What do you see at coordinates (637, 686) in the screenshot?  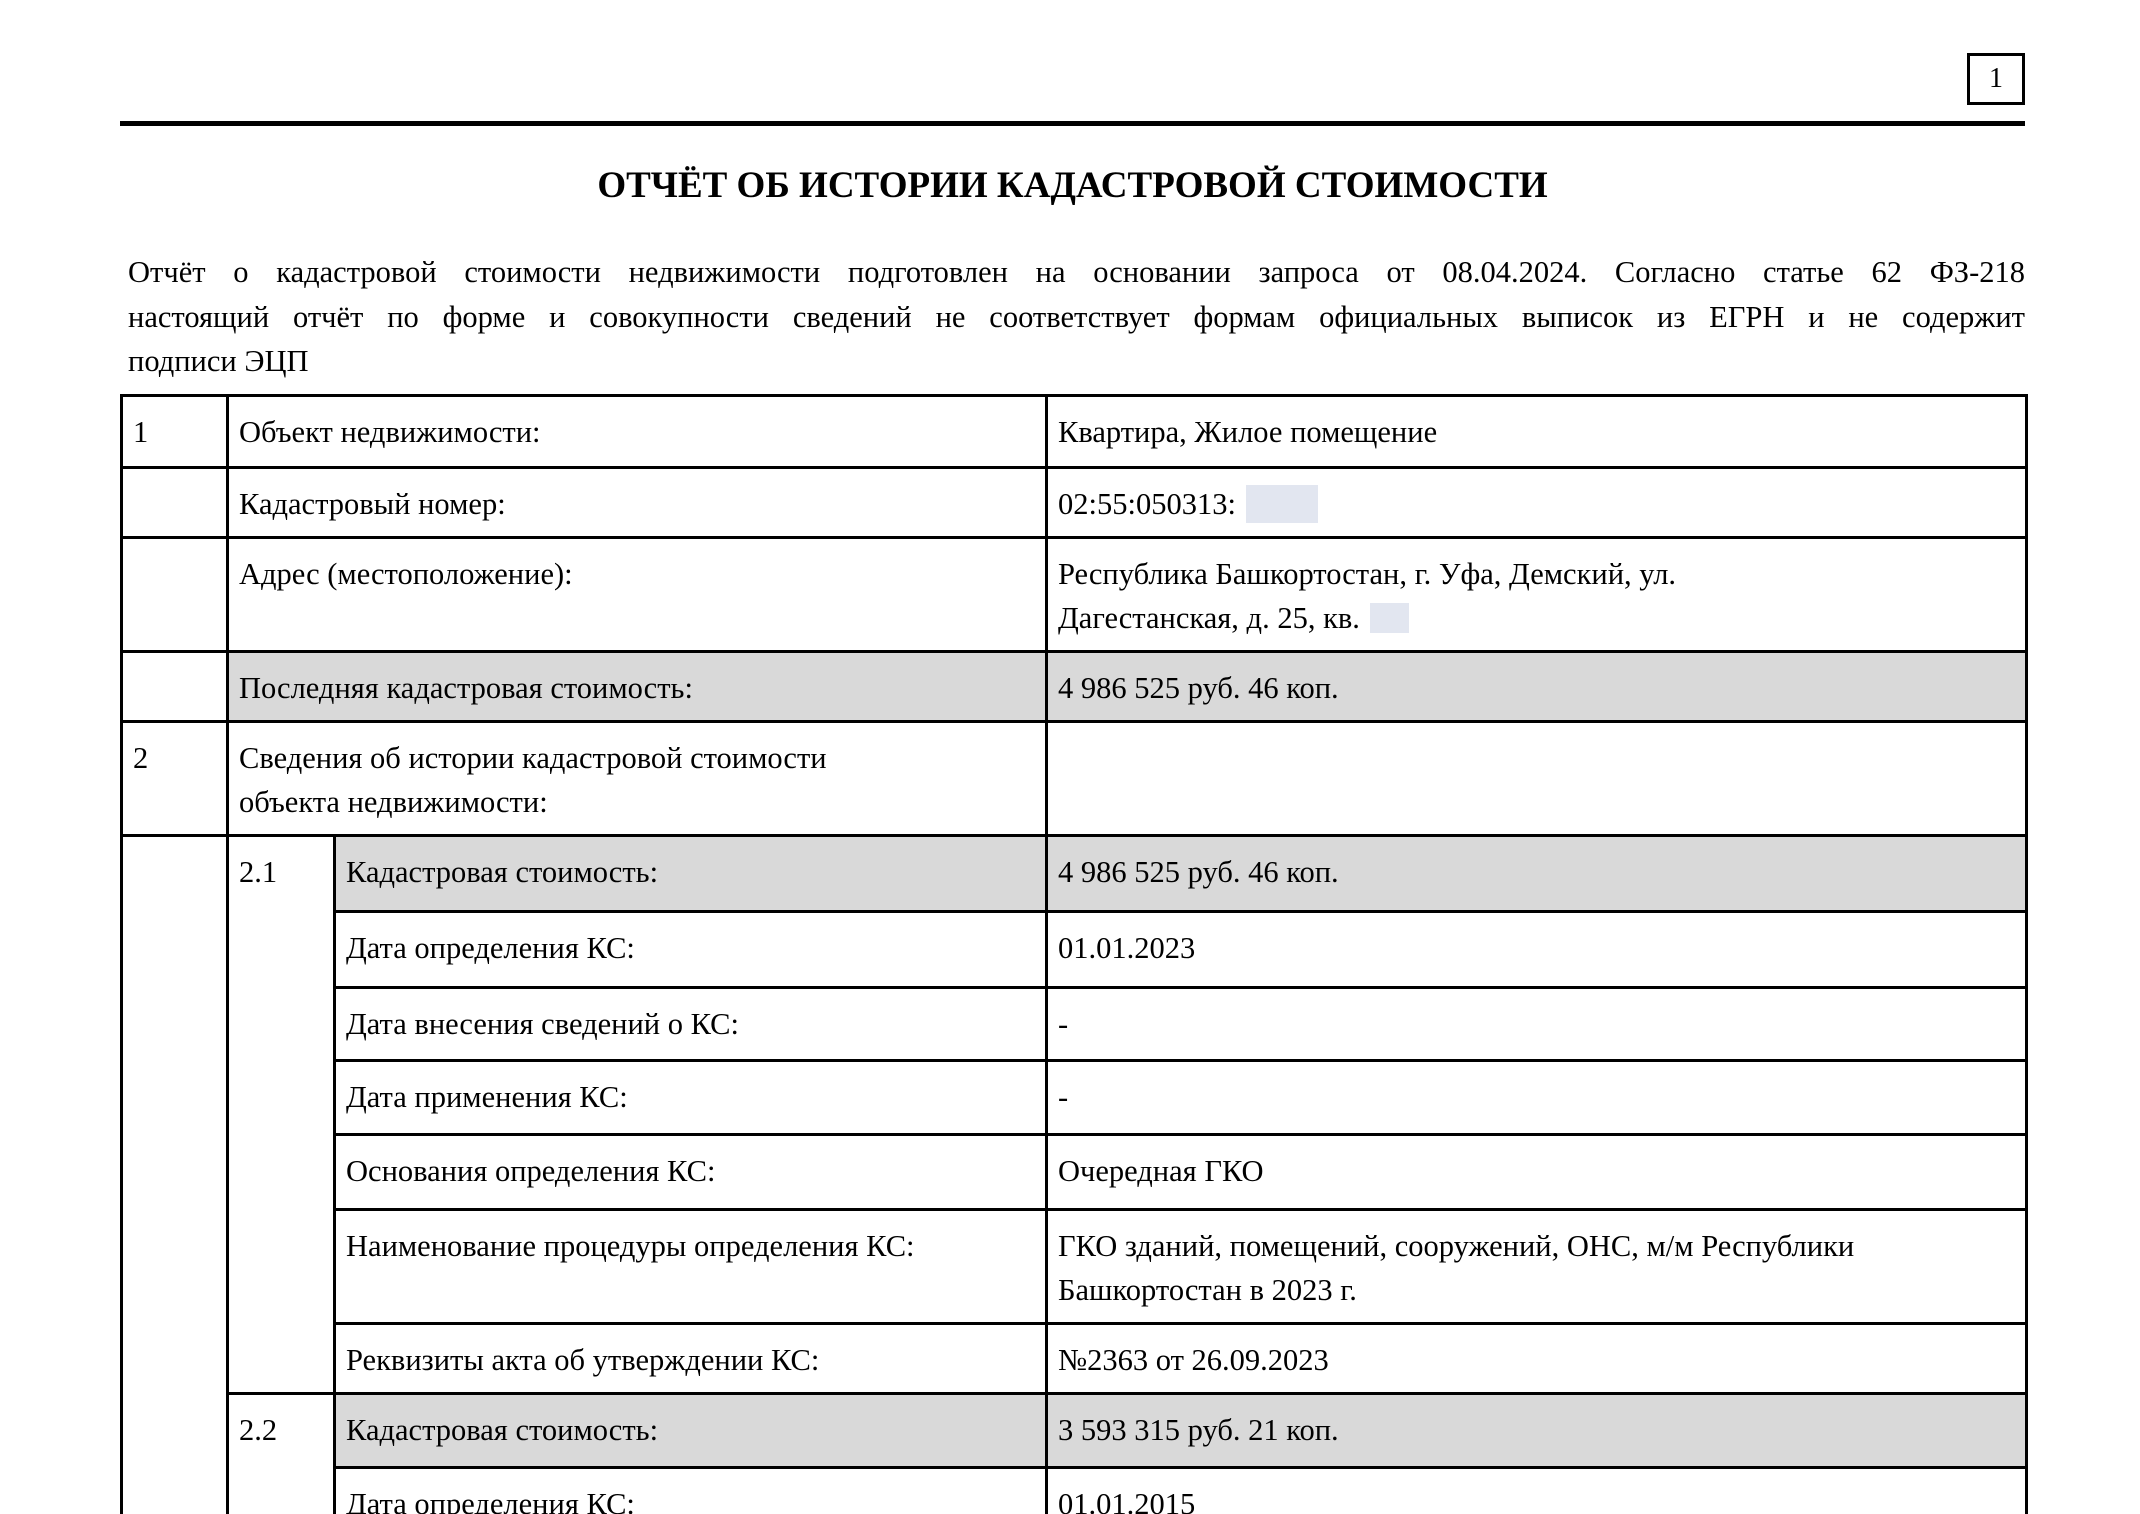 I see `field-label-cell: Последняя кадастровая стоимость:` at bounding box center [637, 686].